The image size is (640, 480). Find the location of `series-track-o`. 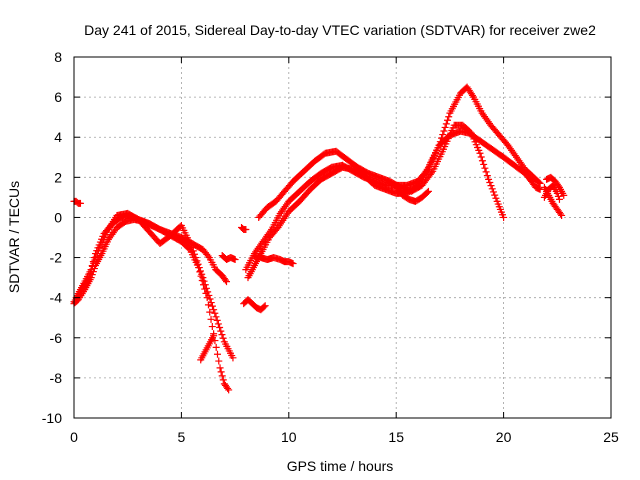

series-track-o is located at coordinates (551, 192).